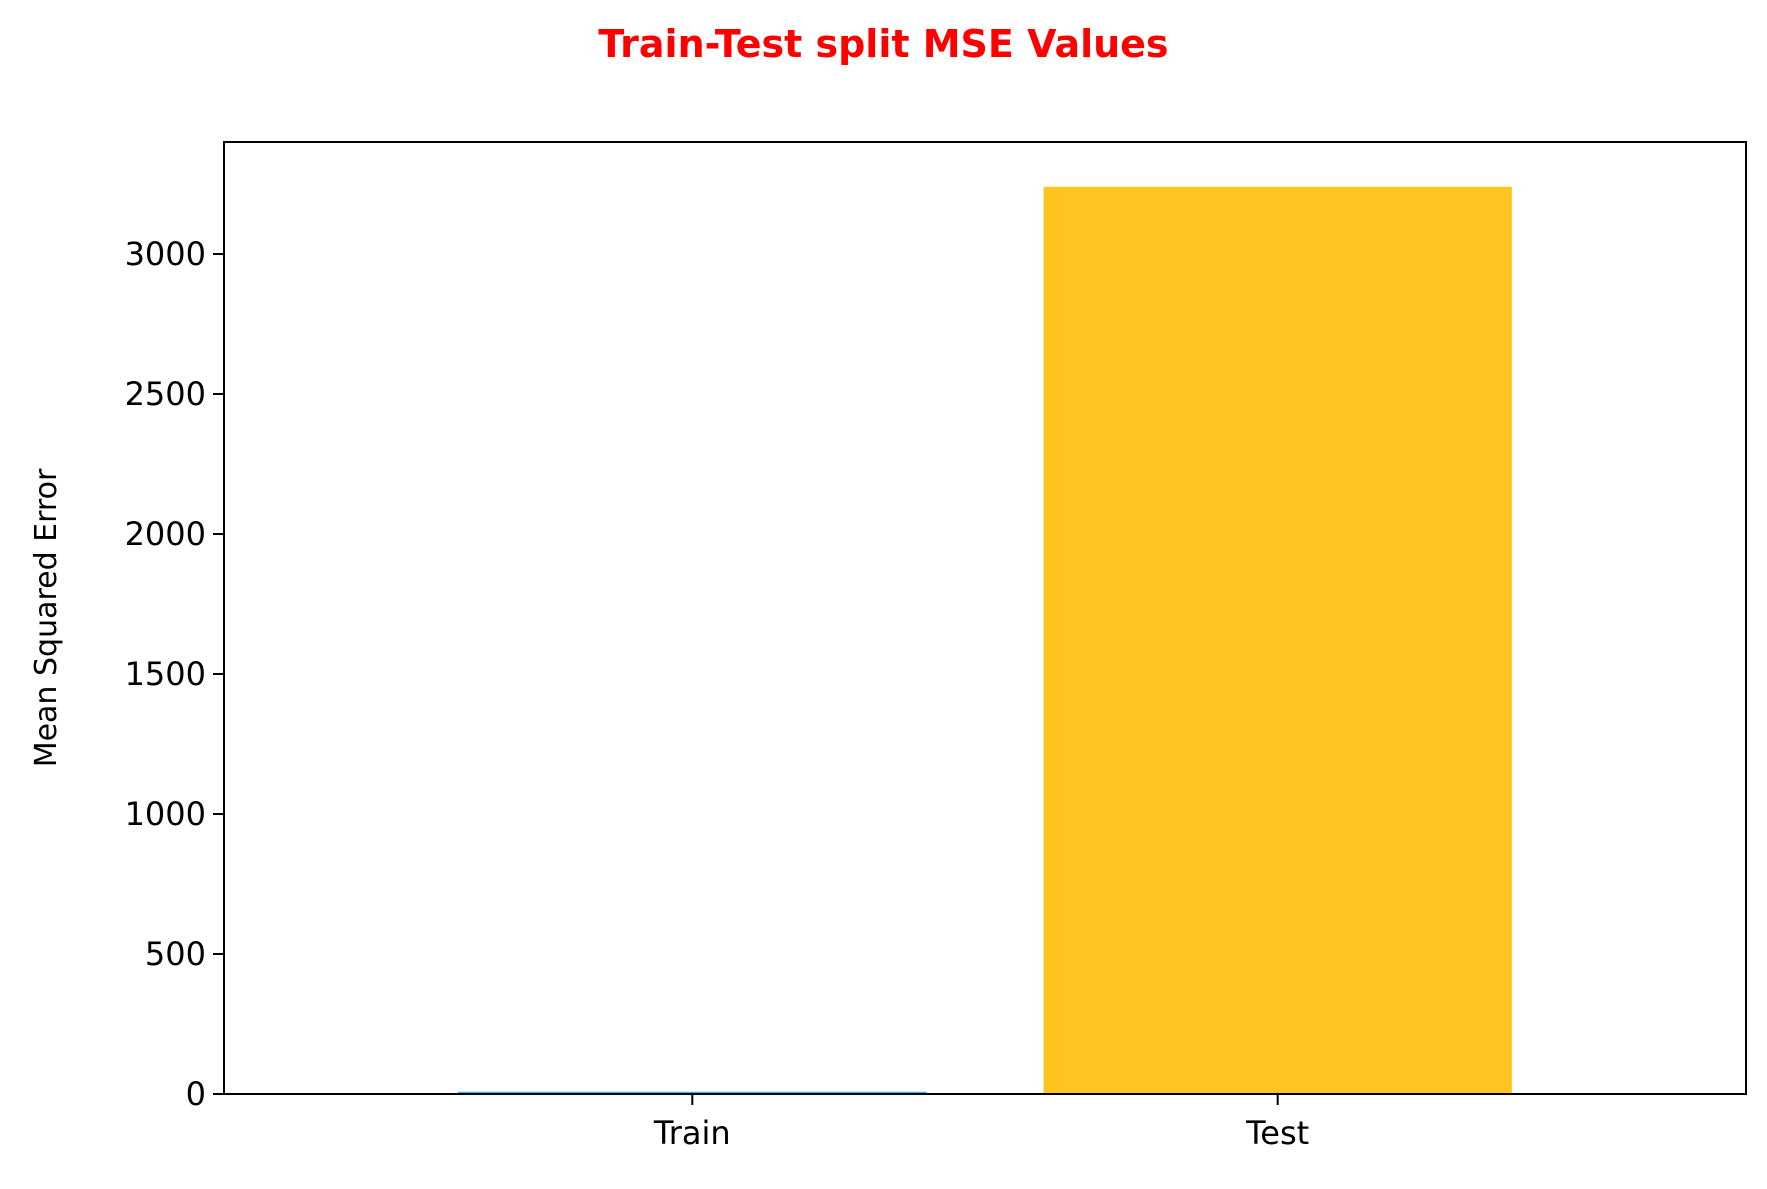 The height and width of the screenshot is (1189, 1767). Describe the element at coordinates (883, 44) in the screenshot. I see `chart-title: Train-Test split MSE Values` at that location.